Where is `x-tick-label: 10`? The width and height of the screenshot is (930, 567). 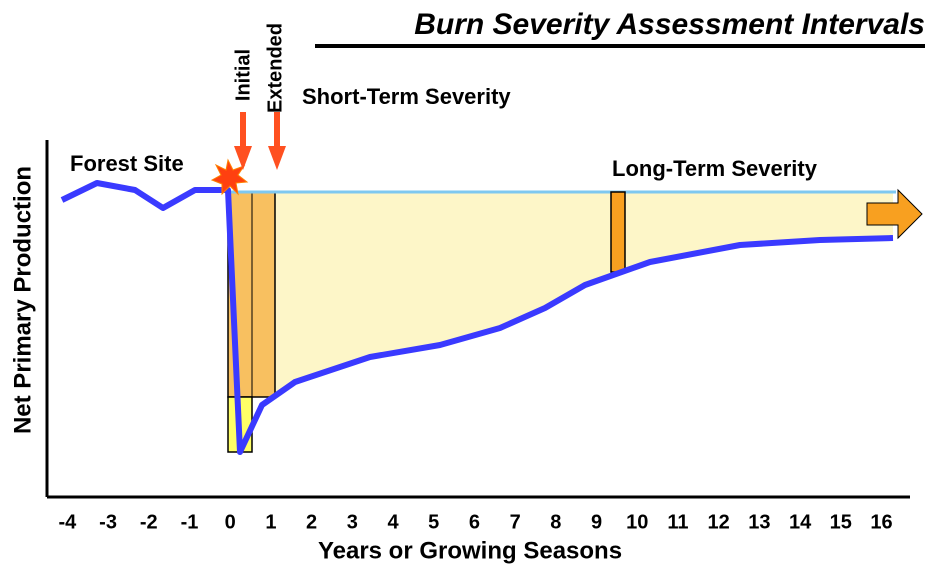 x-tick-label: 10 is located at coordinates (637, 522).